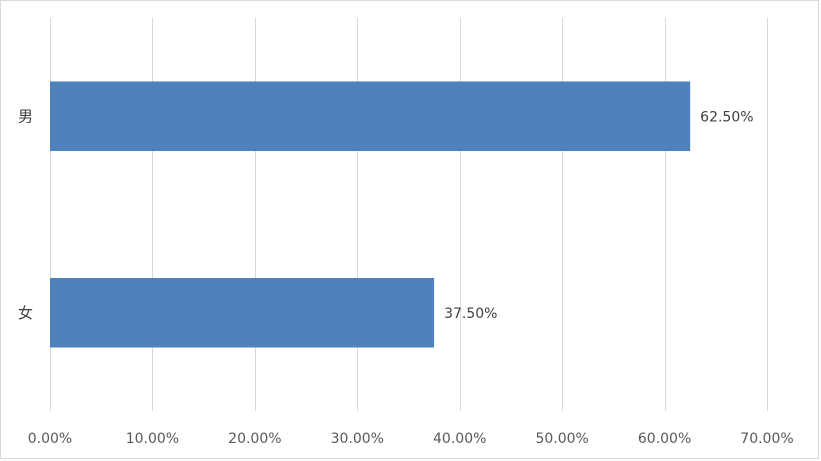  I want to click on data-label: 37.50%, so click(470, 314).